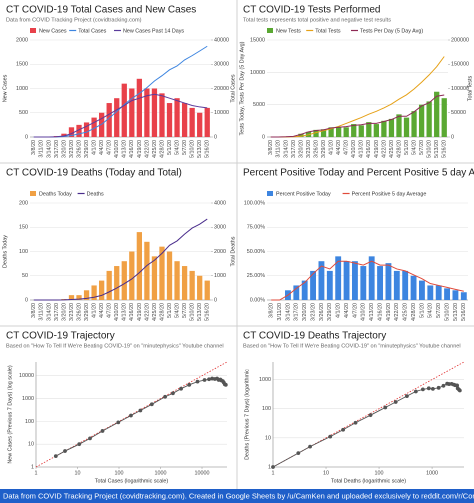 This screenshot has width=474, height=503. Describe the element at coordinates (330, 312) in the screenshot. I see `x-tick-label: 3/29/20` at that location.